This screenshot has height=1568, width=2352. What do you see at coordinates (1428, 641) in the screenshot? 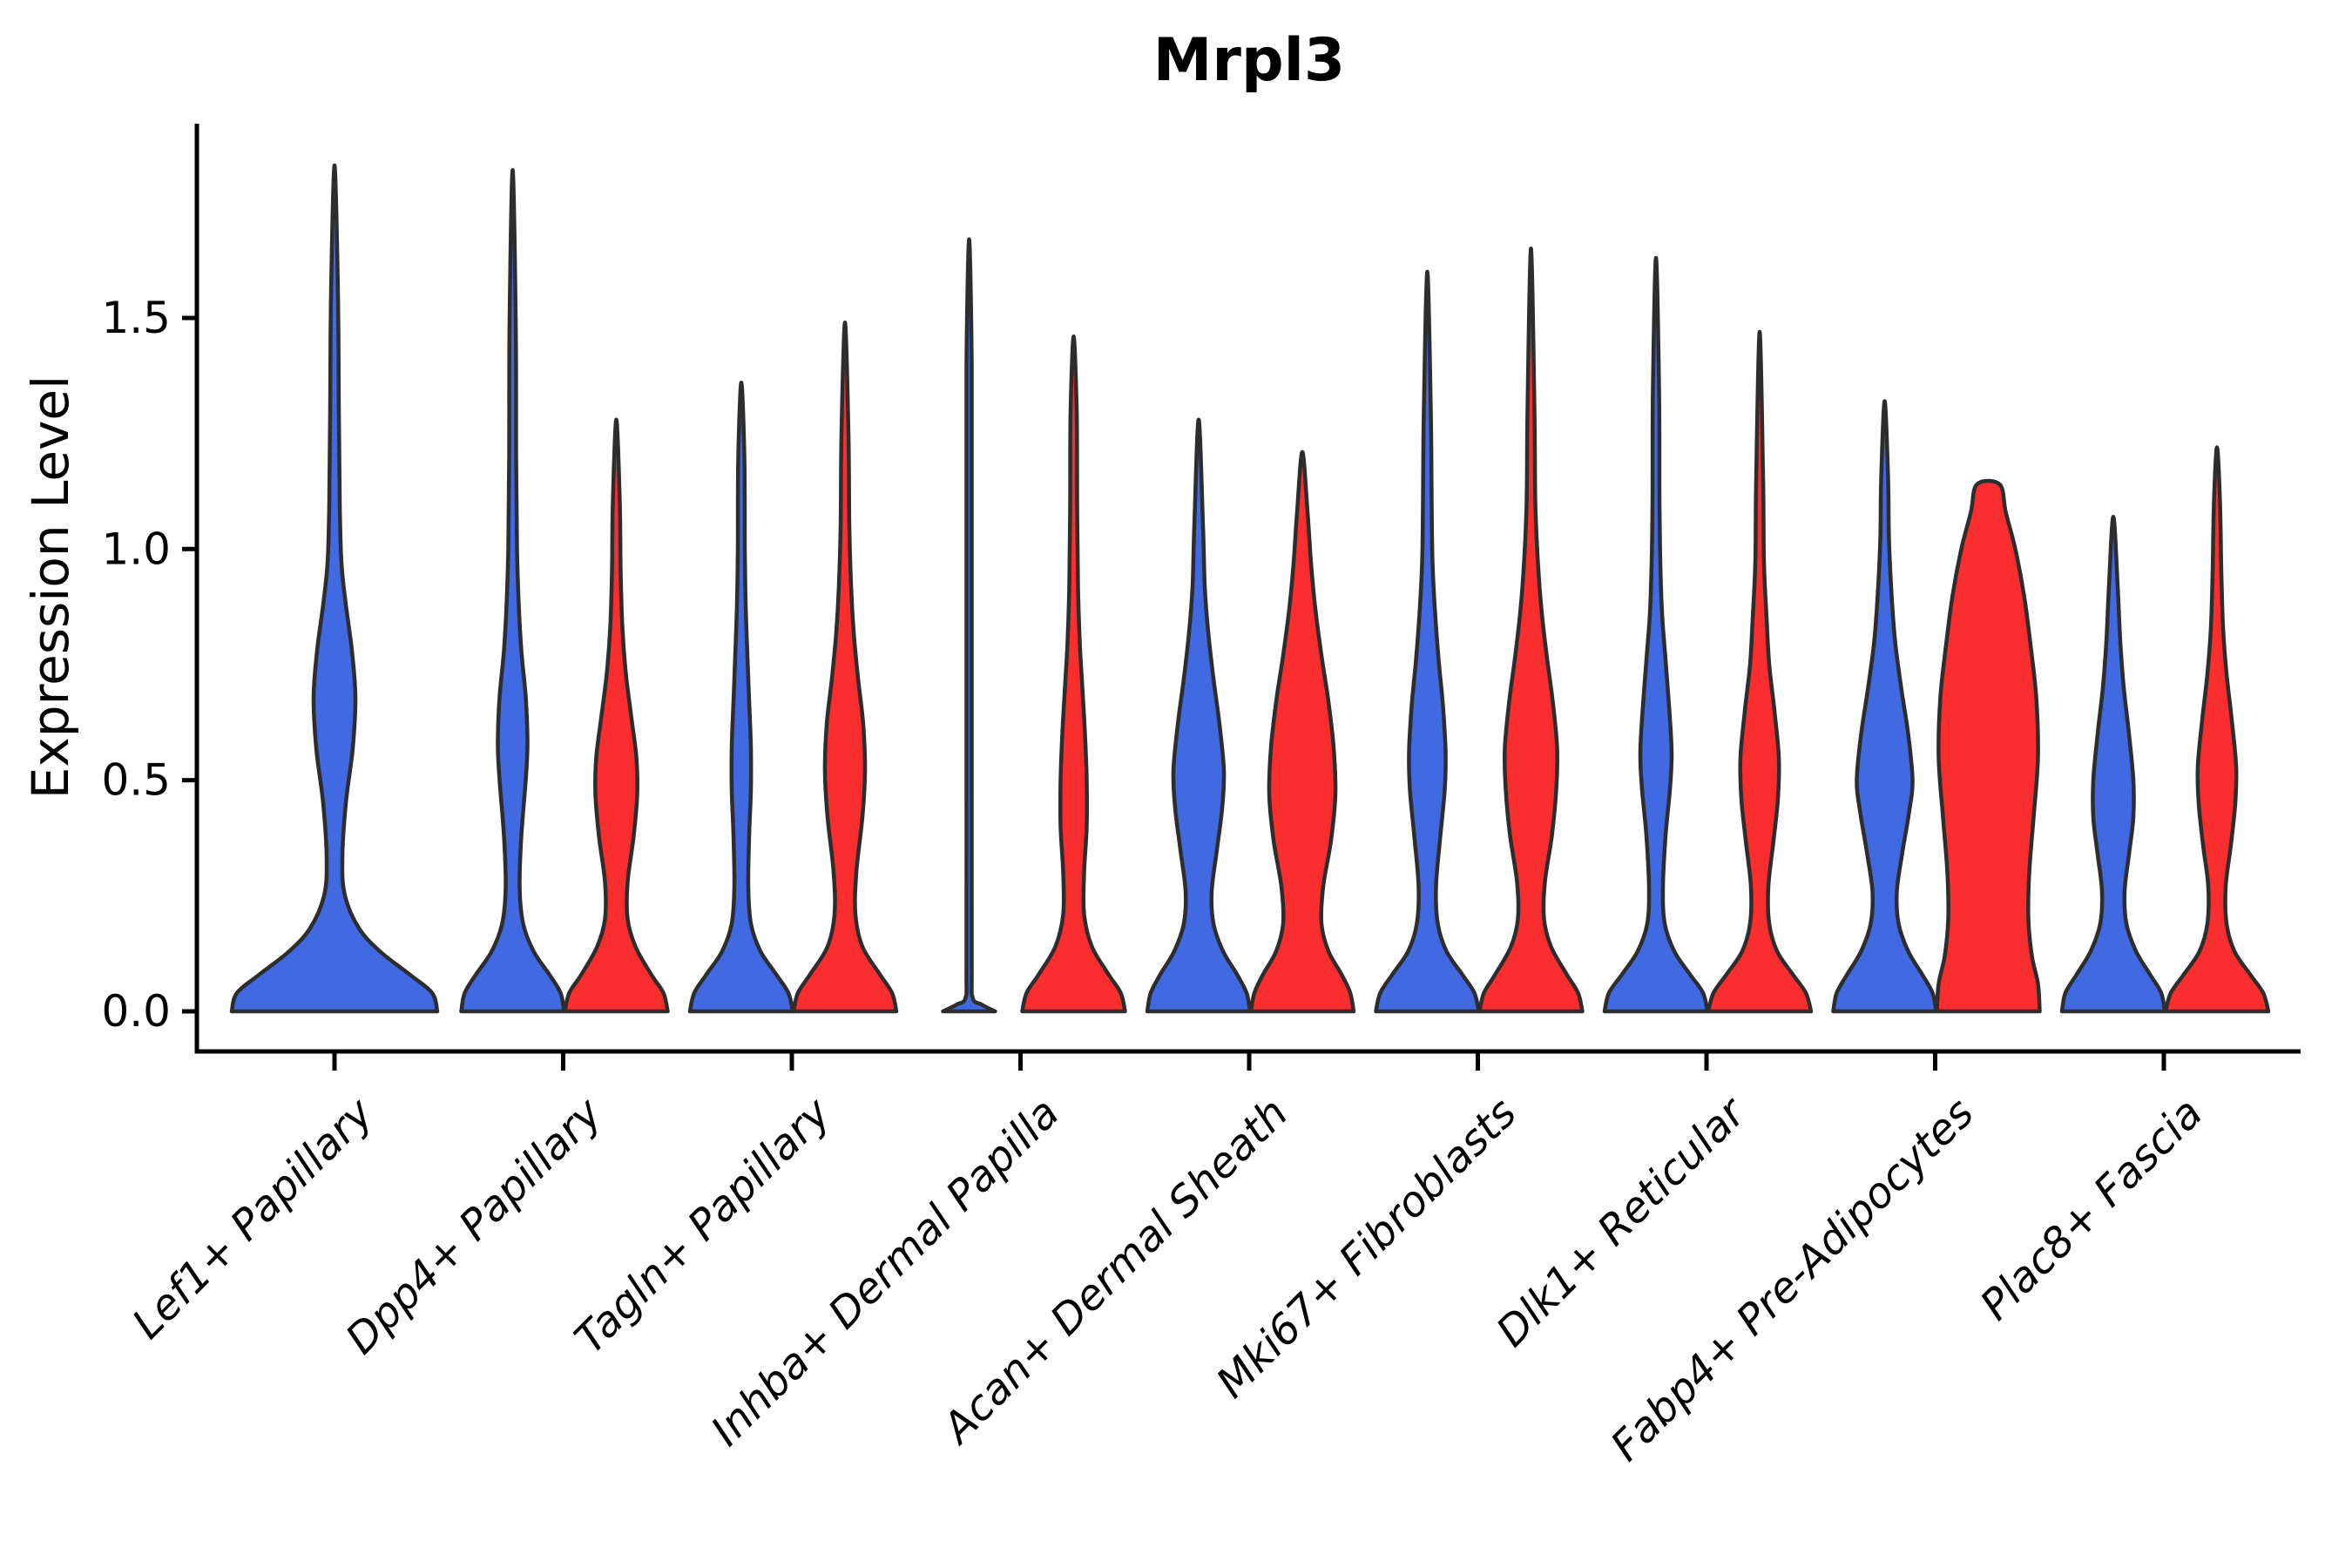
I see `violin-mki67-fibroblasts-blue` at bounding box center [1428, 641].